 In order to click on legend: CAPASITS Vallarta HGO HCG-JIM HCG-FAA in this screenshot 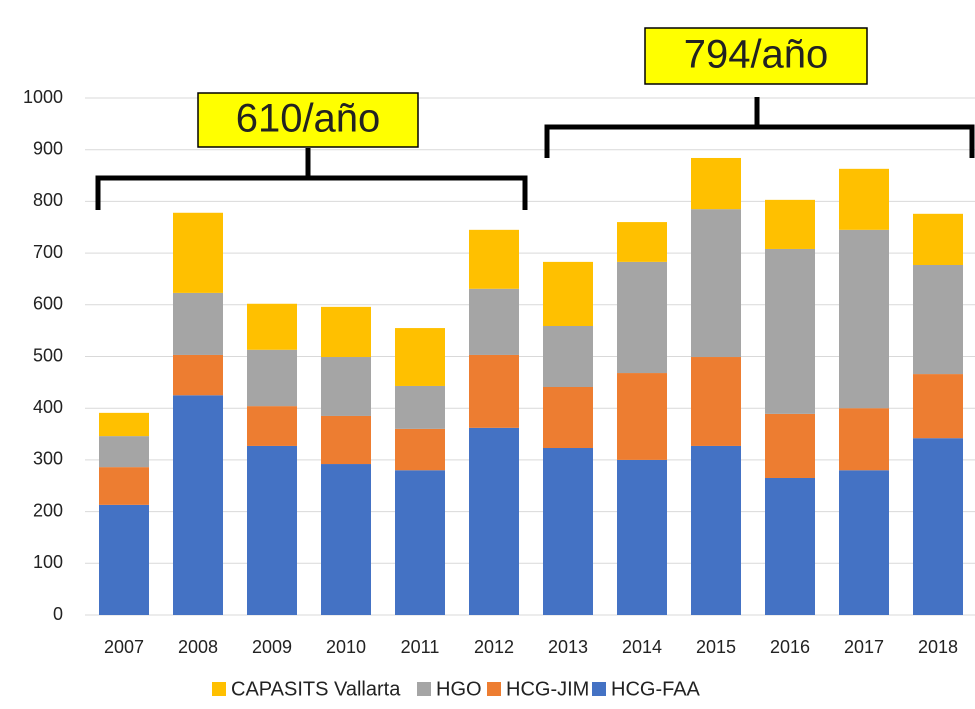, I will do `click(456, 689)`.